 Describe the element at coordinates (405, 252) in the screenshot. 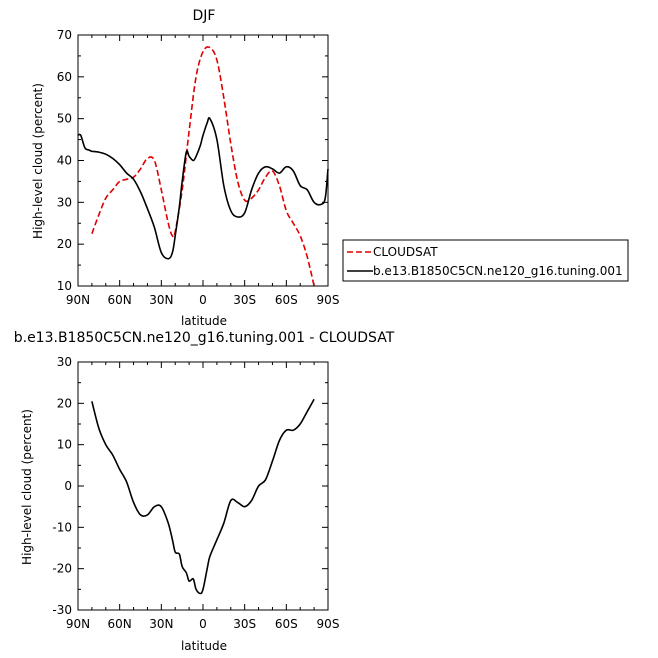

I see `legend-label-cloudsat: CLOUDSAT` at that location.